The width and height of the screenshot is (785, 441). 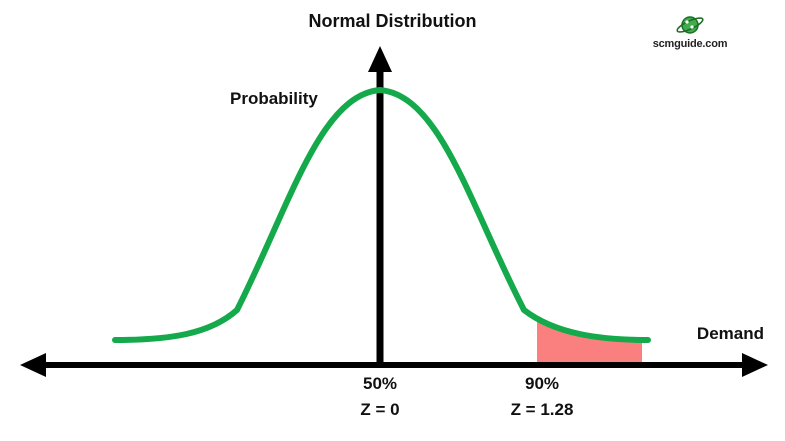 I want to click on logo-text: scmguide.com, so click(x=690, y=44).